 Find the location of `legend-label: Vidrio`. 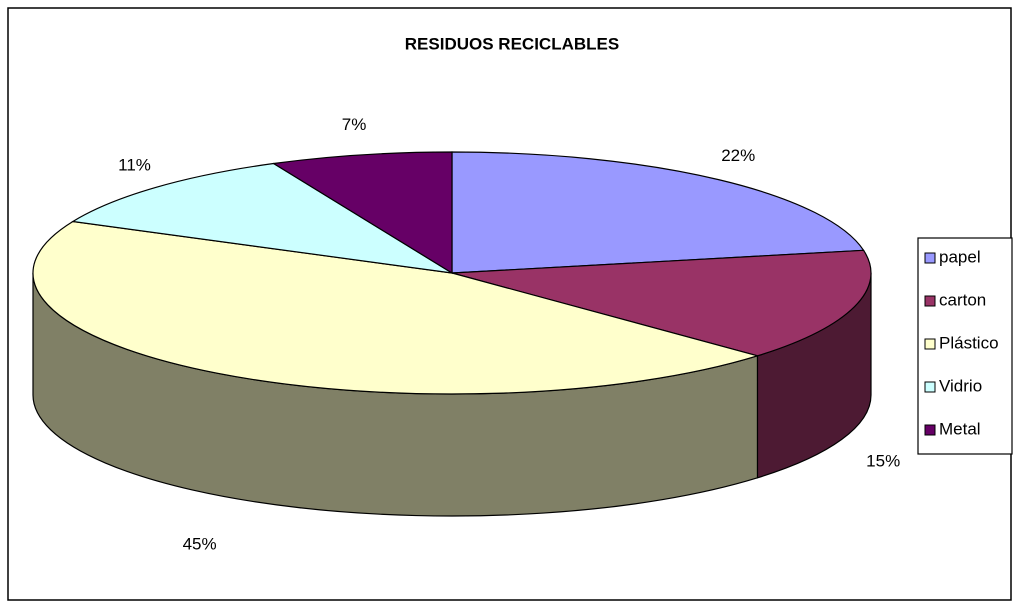

legend-label: Vidrio is located at coordinates (960, 385).